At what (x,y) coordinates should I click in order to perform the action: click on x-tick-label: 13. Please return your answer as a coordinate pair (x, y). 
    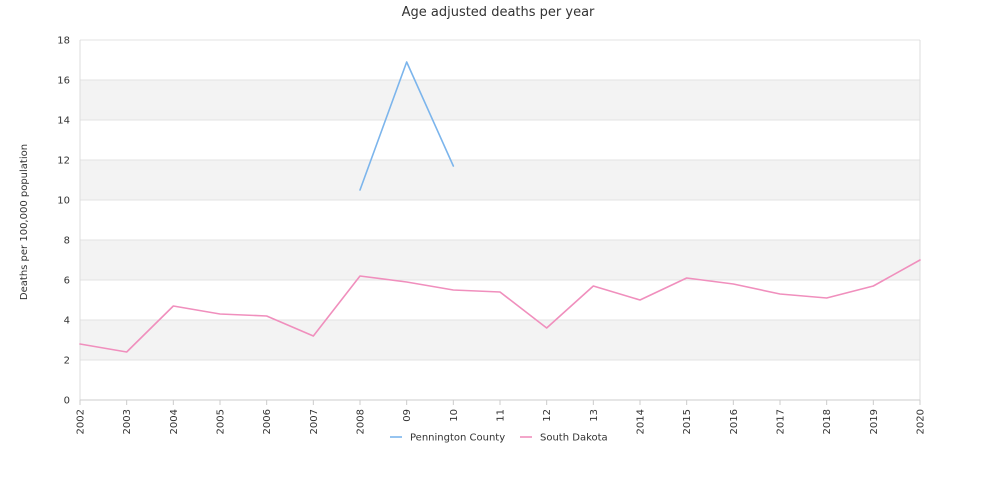
    Looking at the image, I should click on (594, 415).